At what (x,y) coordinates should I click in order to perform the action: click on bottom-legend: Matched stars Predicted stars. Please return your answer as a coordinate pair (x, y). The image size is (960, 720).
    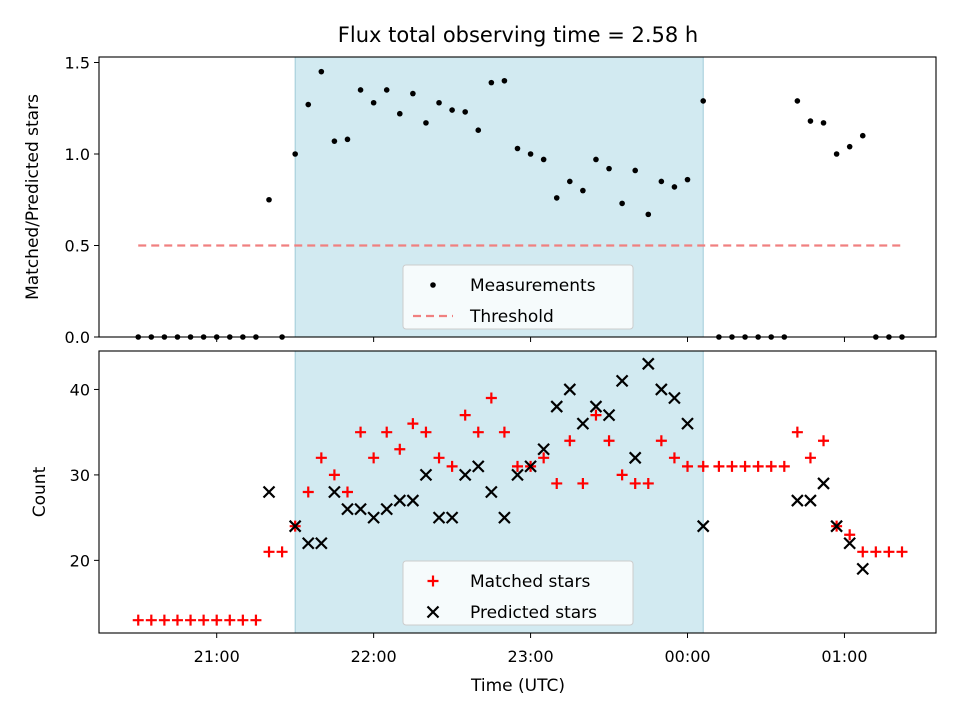
    Looking at the image, I should click on (518, 593).